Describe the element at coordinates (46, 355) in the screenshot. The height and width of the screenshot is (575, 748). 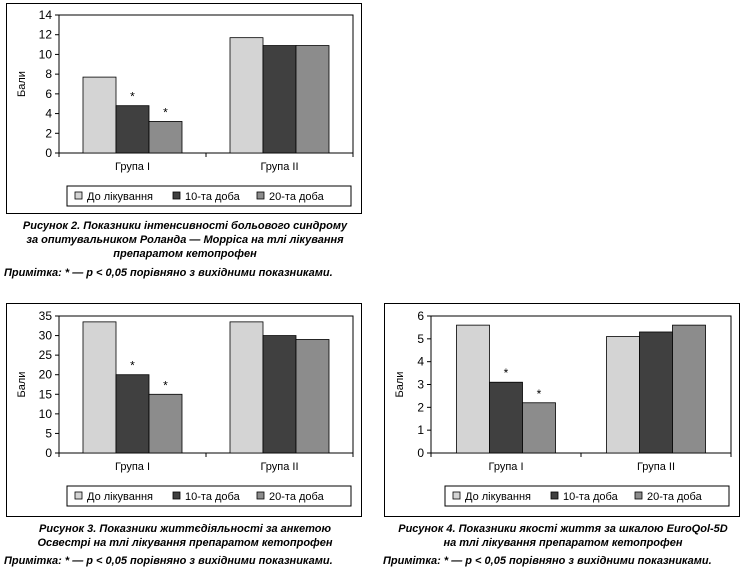
I see `y-tick-label: 25` at that location.